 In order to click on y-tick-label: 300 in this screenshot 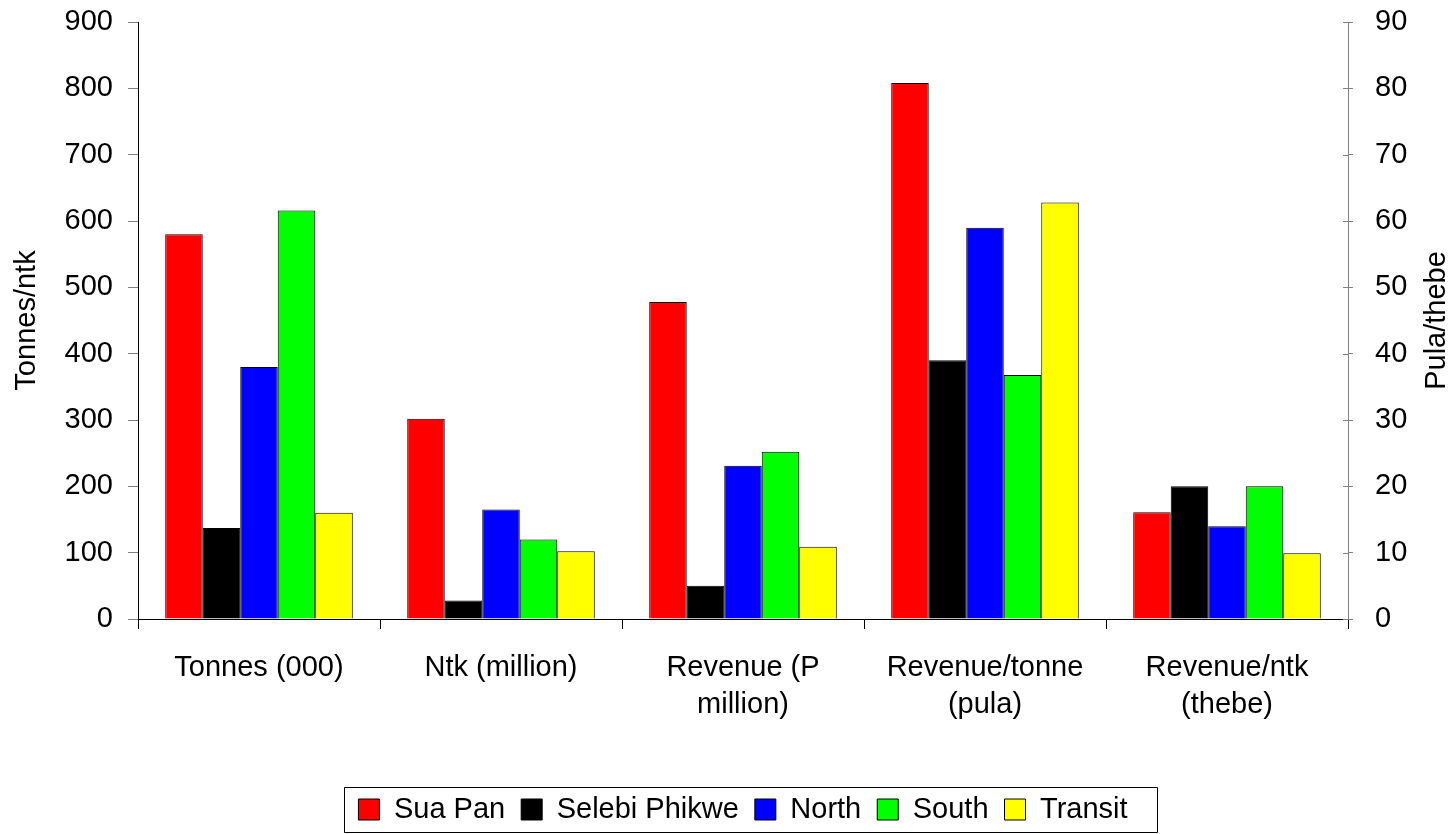, I will do `click(88, 418)`.